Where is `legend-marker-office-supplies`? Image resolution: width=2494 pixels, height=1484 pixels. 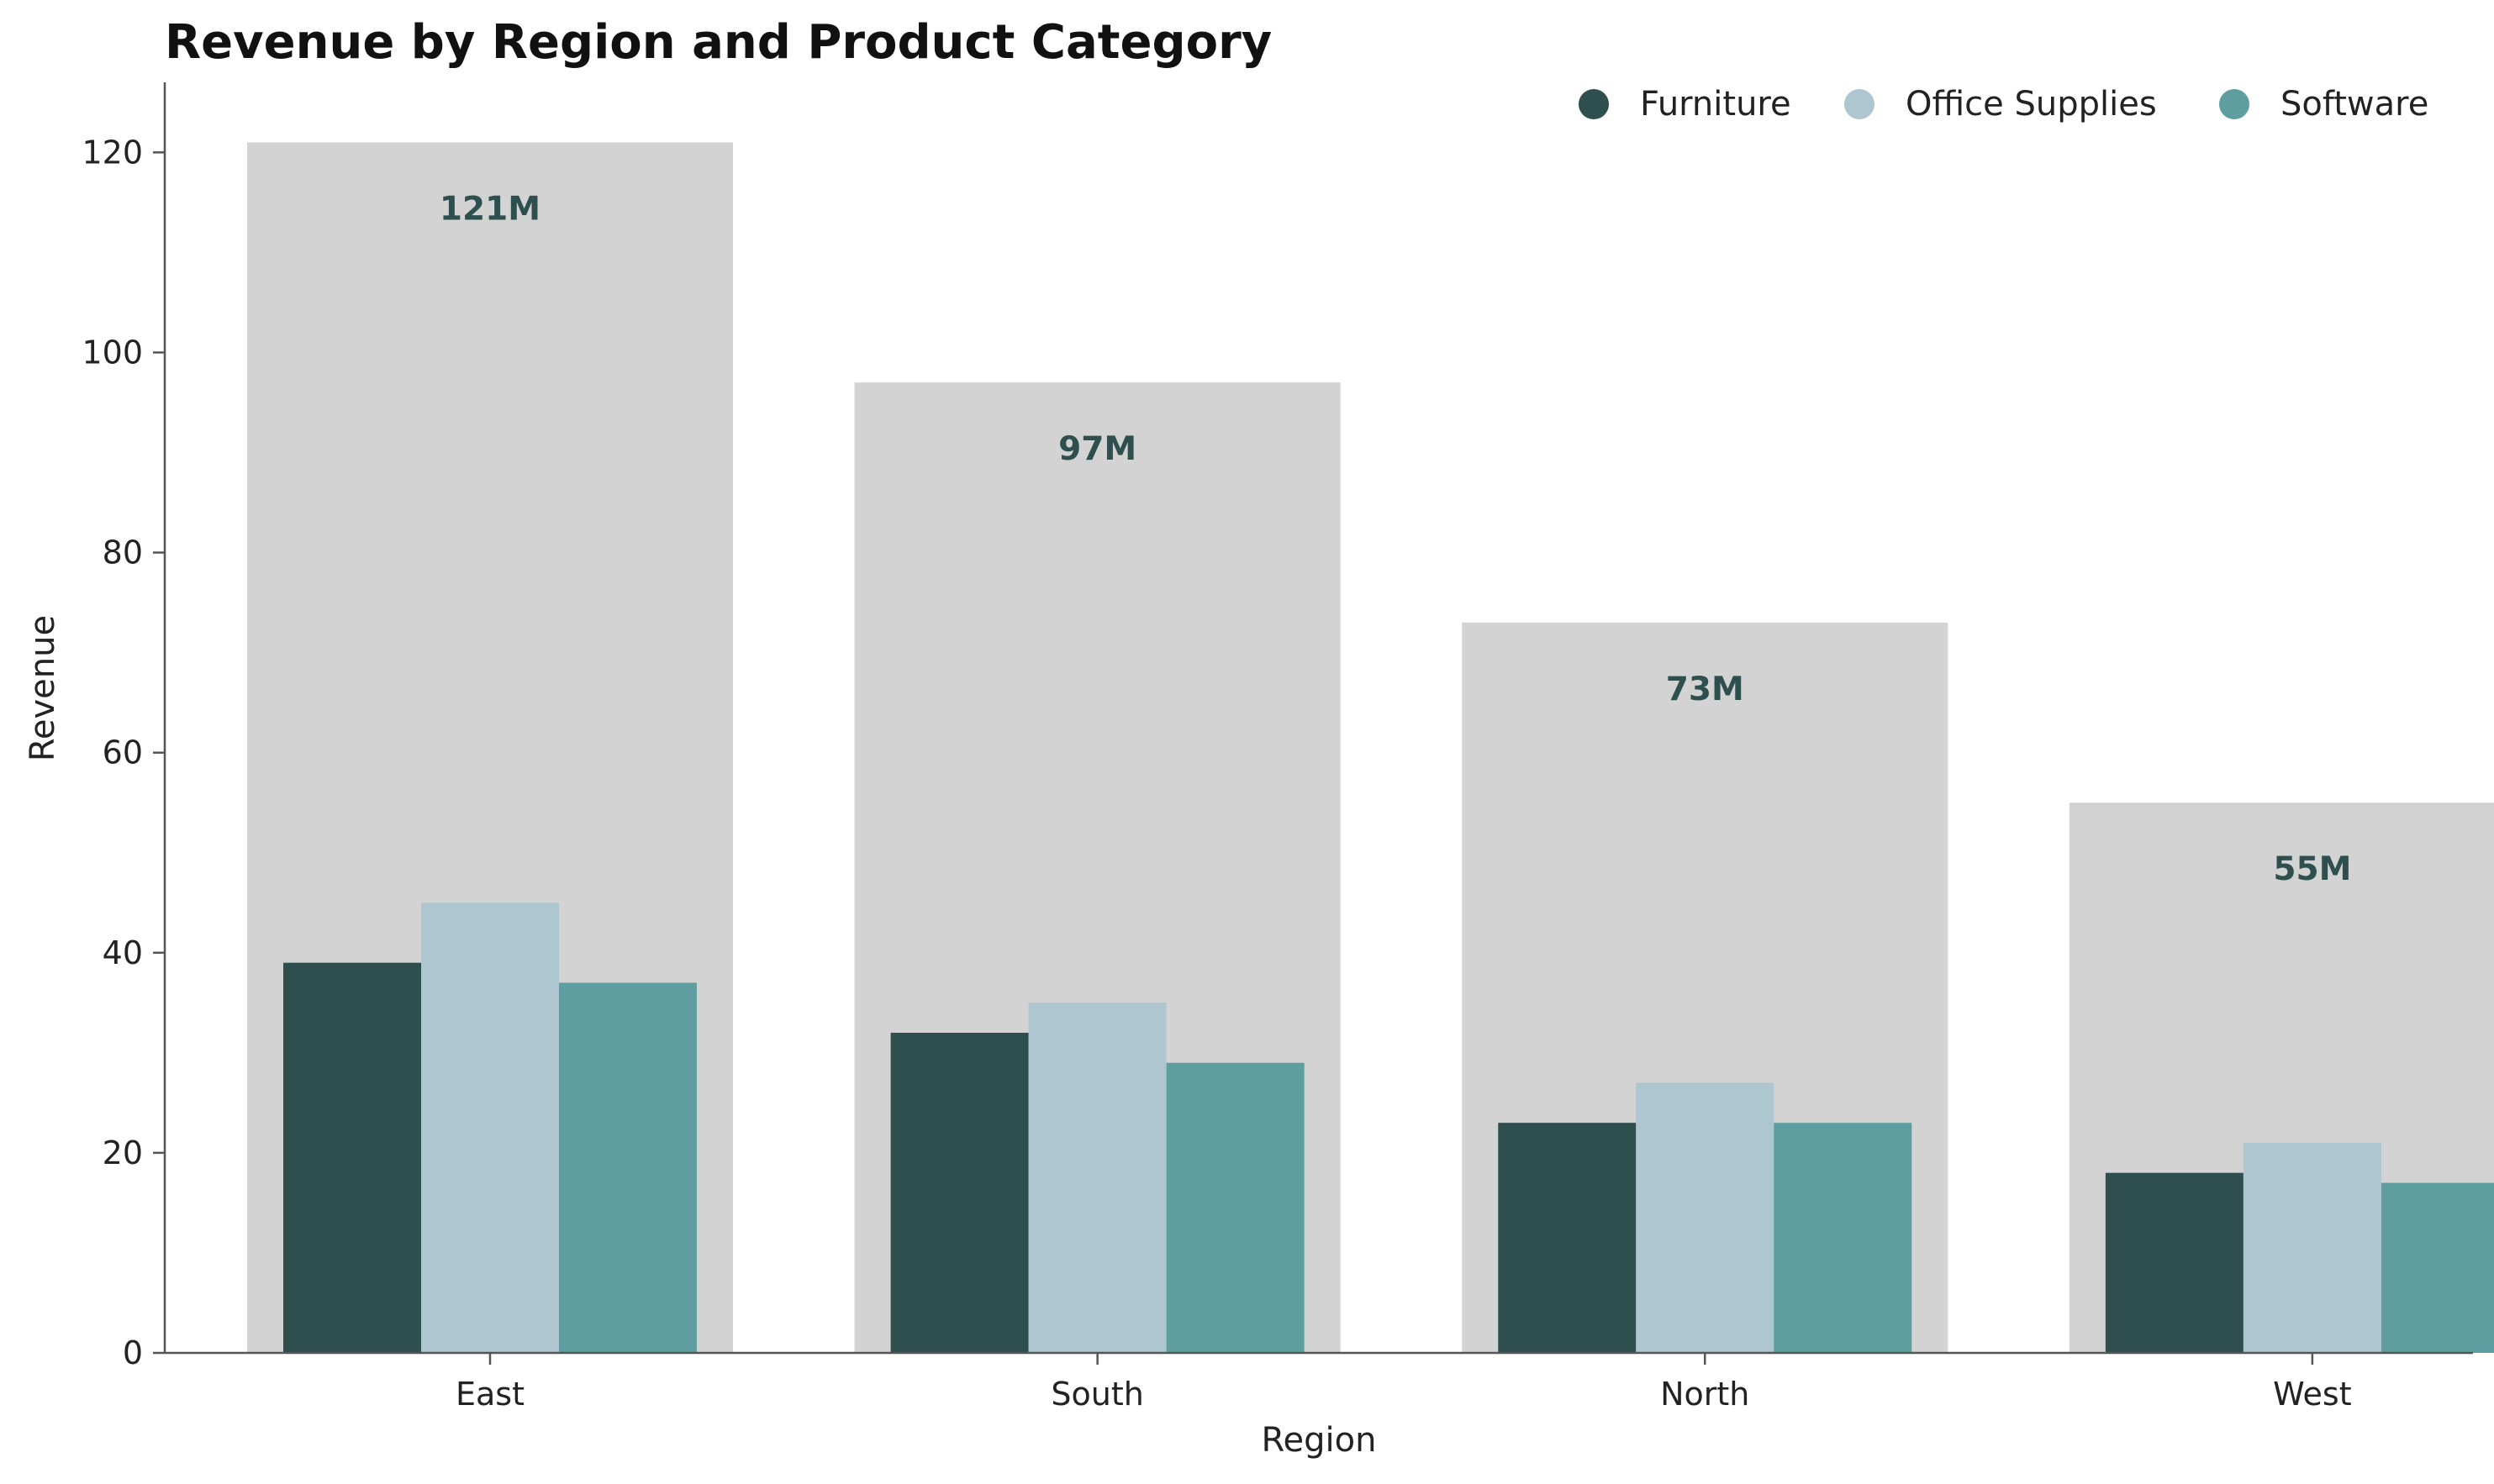
legend-marker-office-supplies is located at coordinates (1859, 104).